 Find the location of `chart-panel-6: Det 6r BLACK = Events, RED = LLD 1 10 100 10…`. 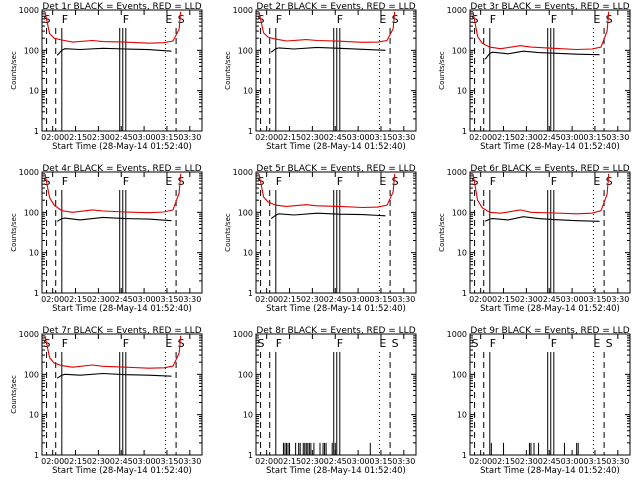

chart-panel-6: Det 6r BLACK = Events, RED = LLD 1 10 100 10… is located at coordinates (534, 239).